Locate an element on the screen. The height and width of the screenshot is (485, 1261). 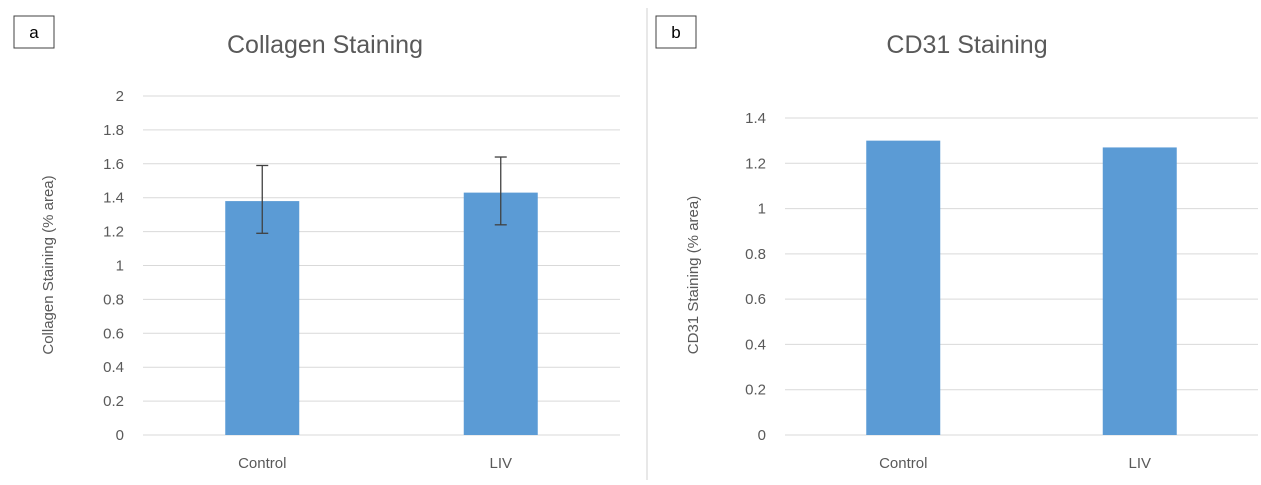
y-tick-labels: 0 0.2 0.4 0.6 0.8 1 1.2 1.4 1.6 1.8 2 is located at coordinates (113, 266).